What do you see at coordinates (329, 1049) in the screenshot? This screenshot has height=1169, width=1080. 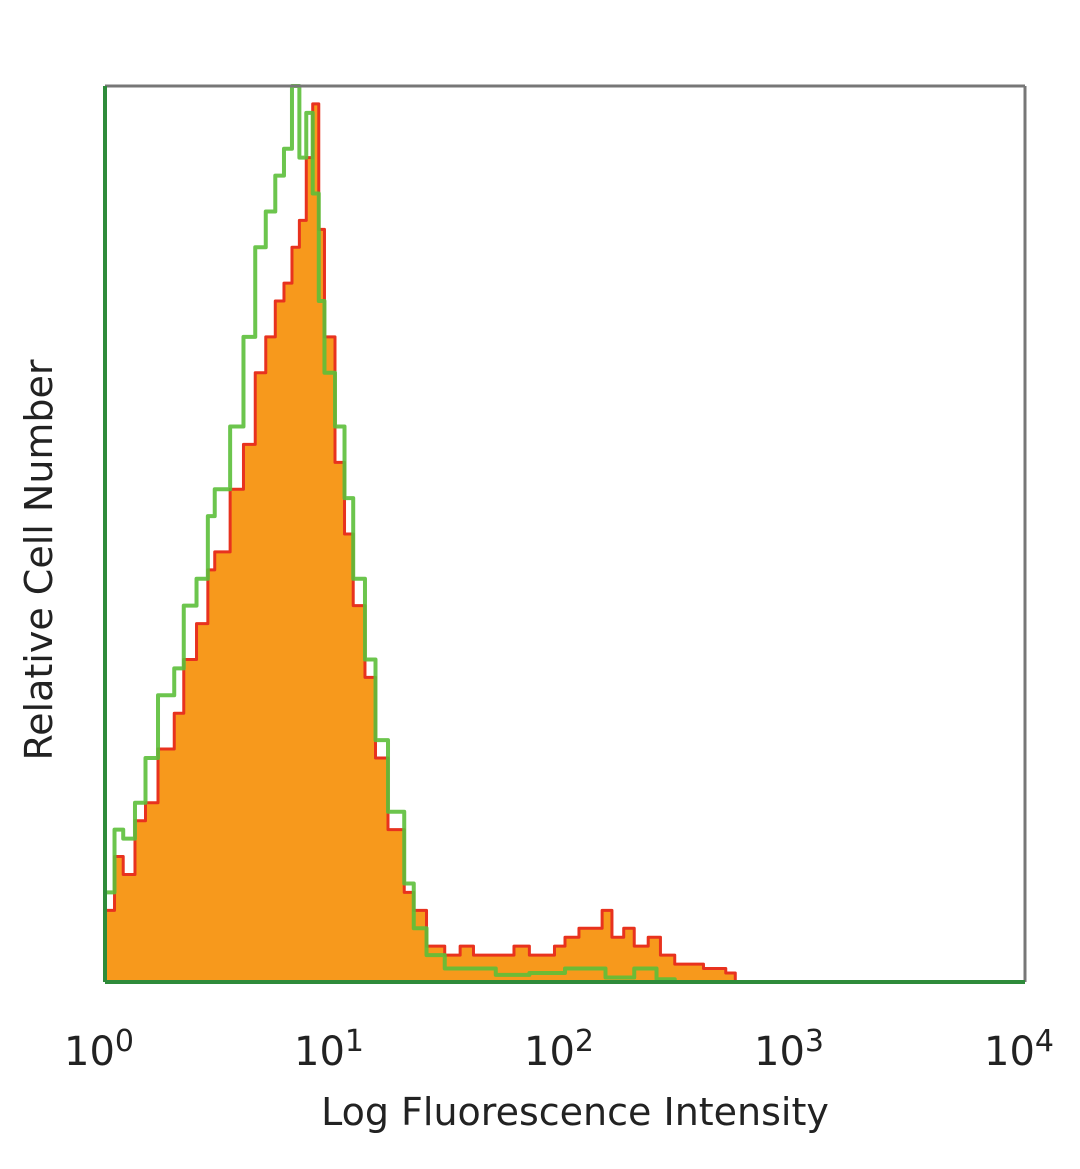 I see `x-tick-label: 101` at bounding box center [329, 1049].